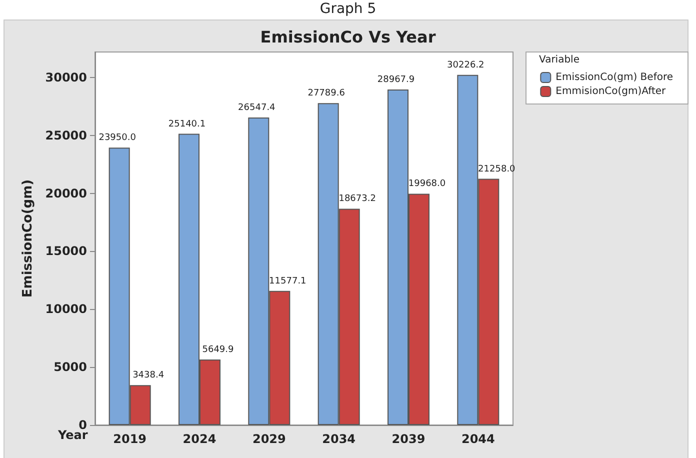 This screenshot has width=696, height=458. Describe the element at coordinates (427, 184) in the screenshot. I see `data-label: 19968.0` at that location.